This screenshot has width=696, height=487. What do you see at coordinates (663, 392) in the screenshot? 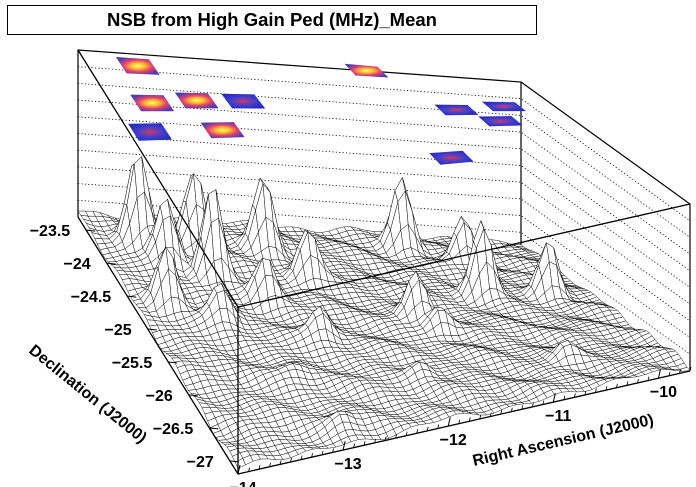
I see `x-tick-label: −10` at bounding box center [663, 392].